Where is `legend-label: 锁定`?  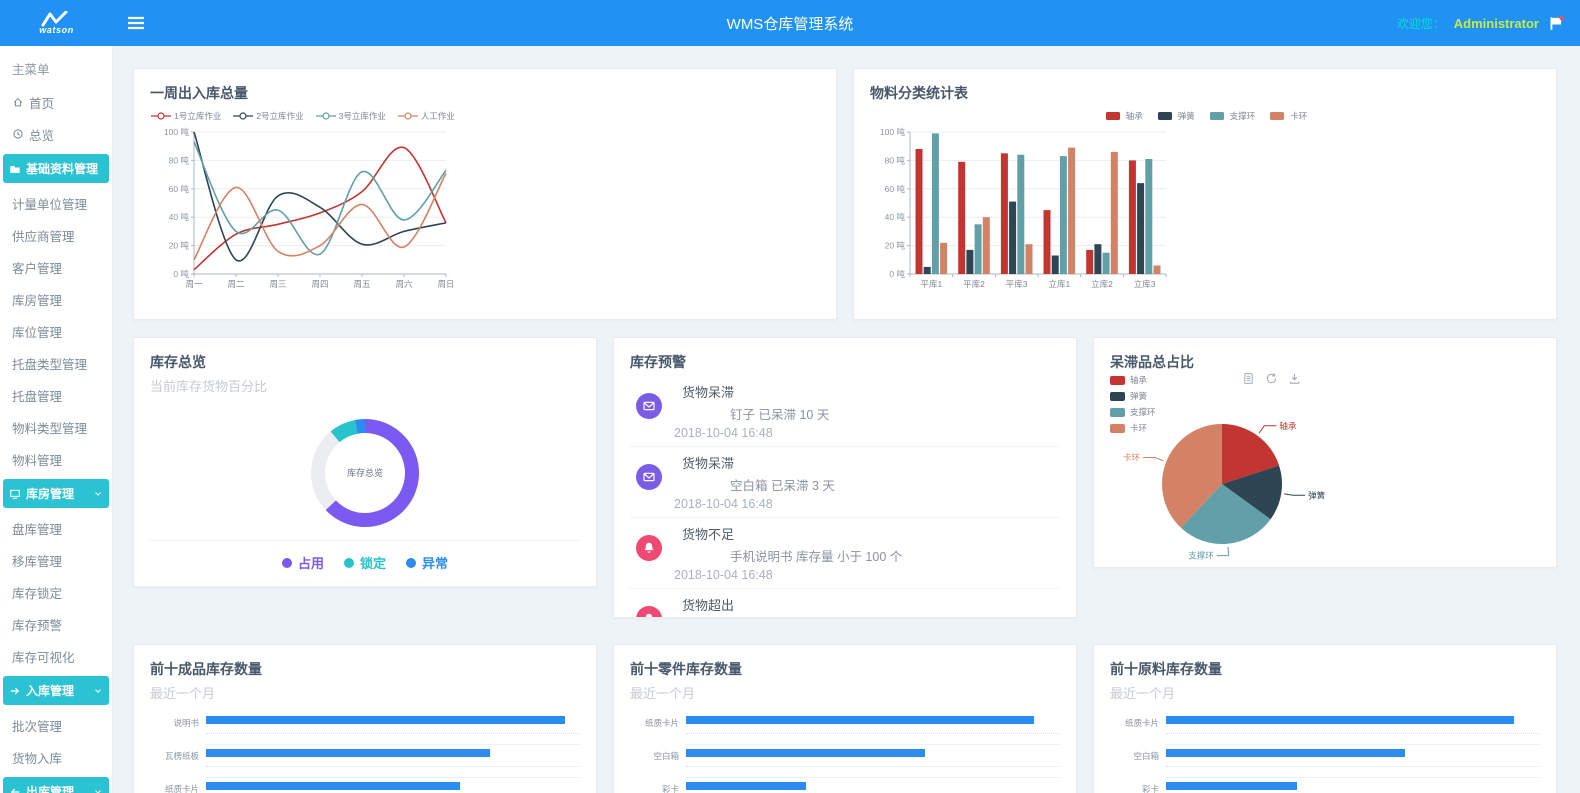
legend-label: 锁定 is located at coordinates (372, 563).